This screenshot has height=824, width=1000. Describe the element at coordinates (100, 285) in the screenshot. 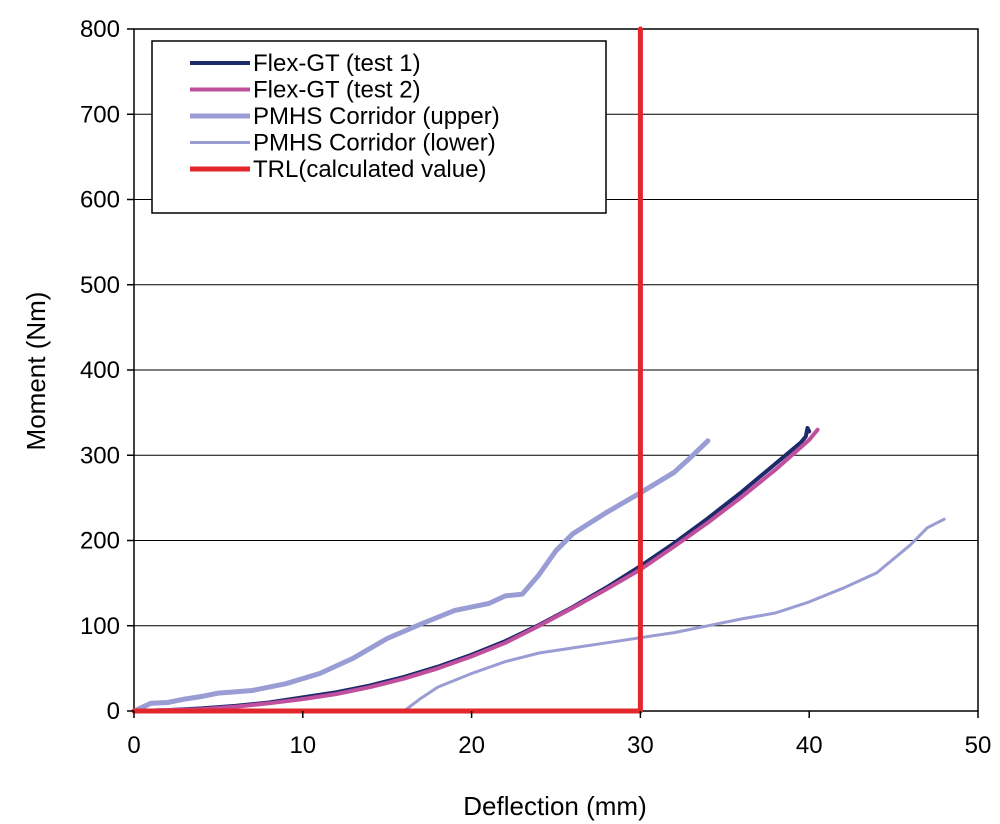

I see `y-tick-label: 500` at that location.